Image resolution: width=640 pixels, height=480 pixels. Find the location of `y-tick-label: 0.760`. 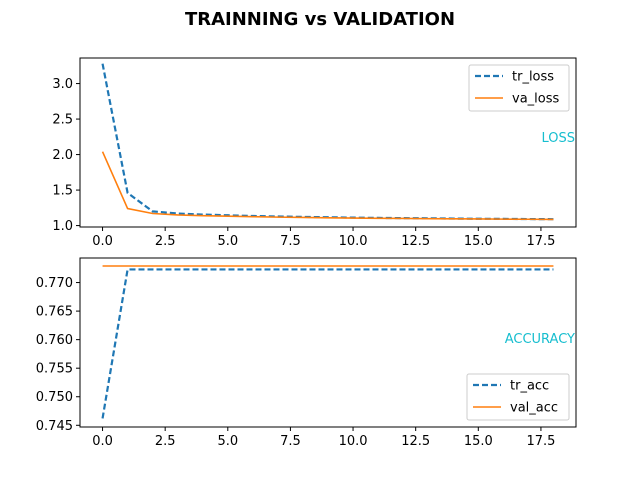

y-tick-label: 0.760 is located at coordinates (54, 340).